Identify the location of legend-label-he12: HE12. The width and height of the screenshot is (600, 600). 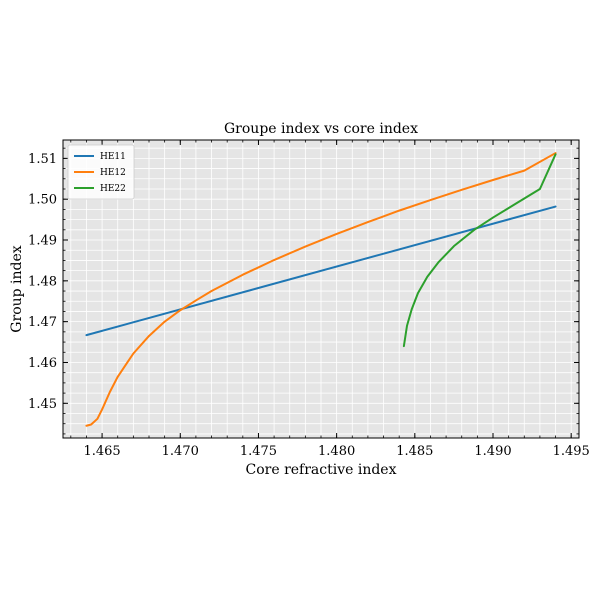
(113, 173).